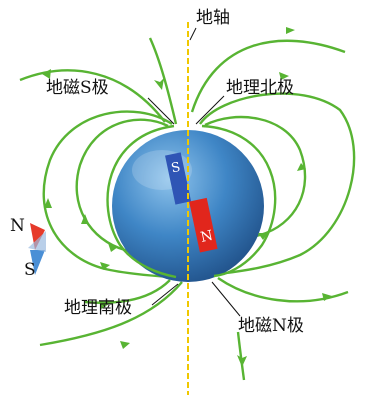 The image size is (372, 399). What do you see at coordinates (37, 249) in the screenshot?
I see `compass-needle` at bounding box center [37, 249].